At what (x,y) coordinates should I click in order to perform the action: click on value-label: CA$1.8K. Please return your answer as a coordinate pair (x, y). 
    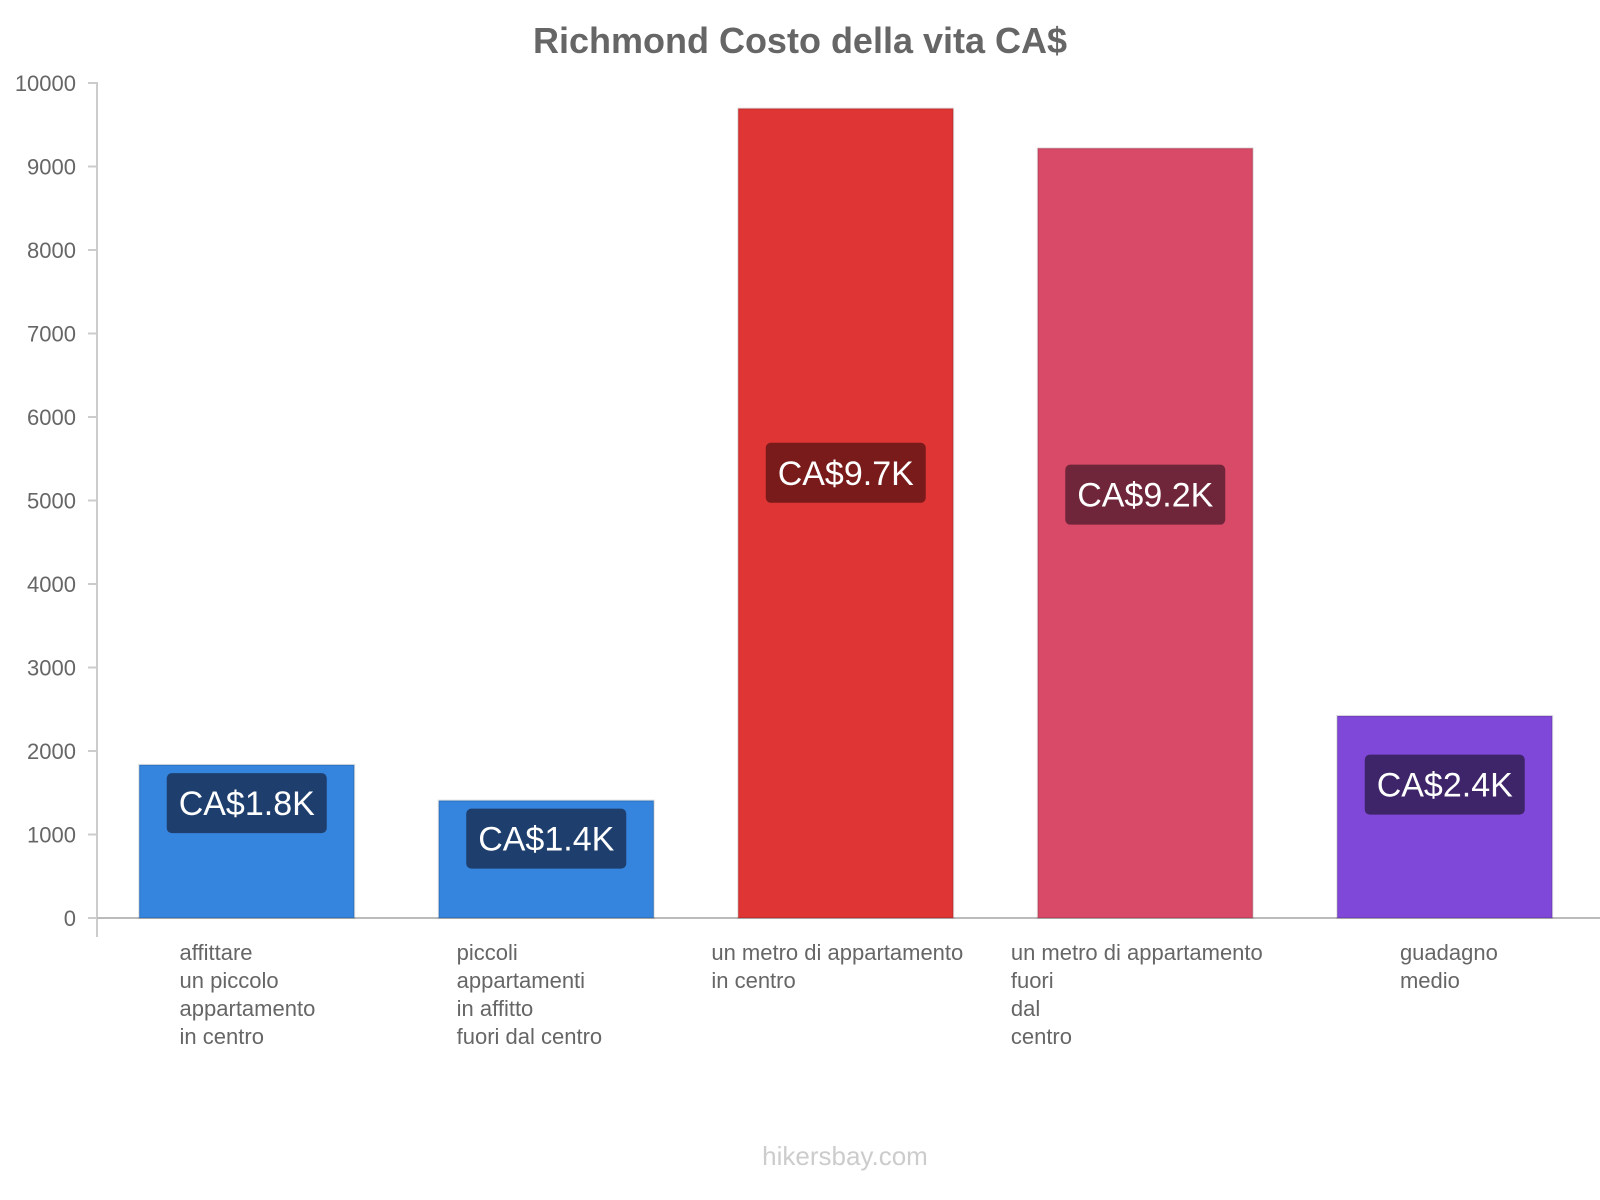
    Looking at the image, I should click on (246, 803).